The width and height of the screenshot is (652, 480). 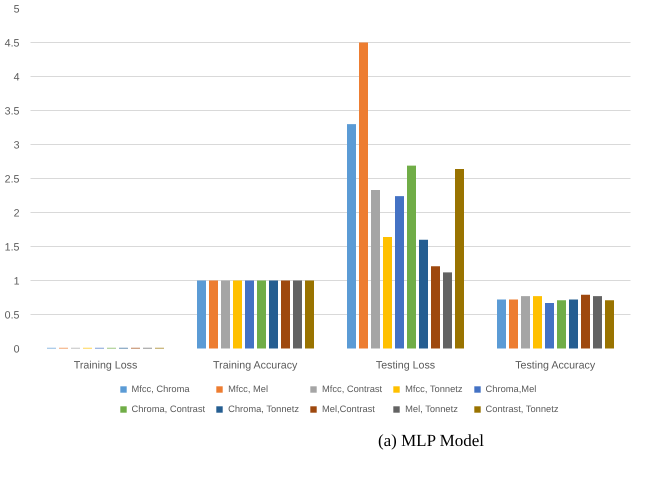 I want to click on x-tick-label: Training Accuracy, so click(x=255, y=366).